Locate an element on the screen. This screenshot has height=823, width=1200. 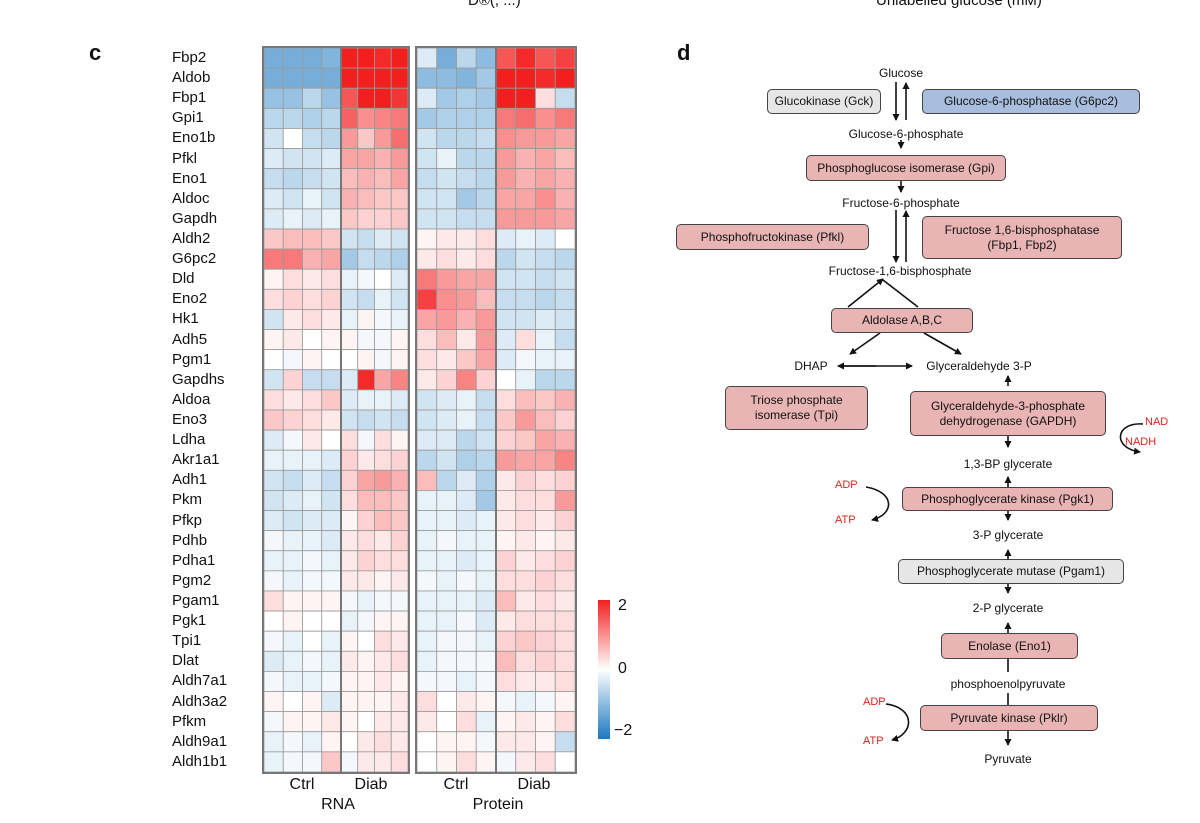
enzyme-phosphoglucose-isomerase: Phosphoglucose isomerase (Gpi) is located at coordinates (906, 168).